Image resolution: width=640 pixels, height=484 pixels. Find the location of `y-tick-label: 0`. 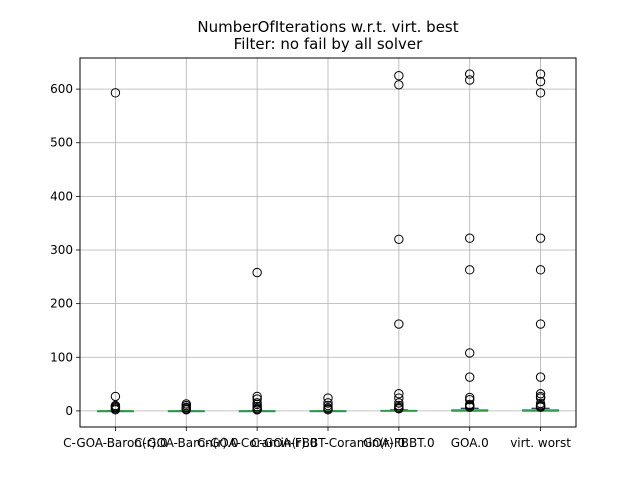

y-tick-label: 0 is located at coordinates (69, 411).